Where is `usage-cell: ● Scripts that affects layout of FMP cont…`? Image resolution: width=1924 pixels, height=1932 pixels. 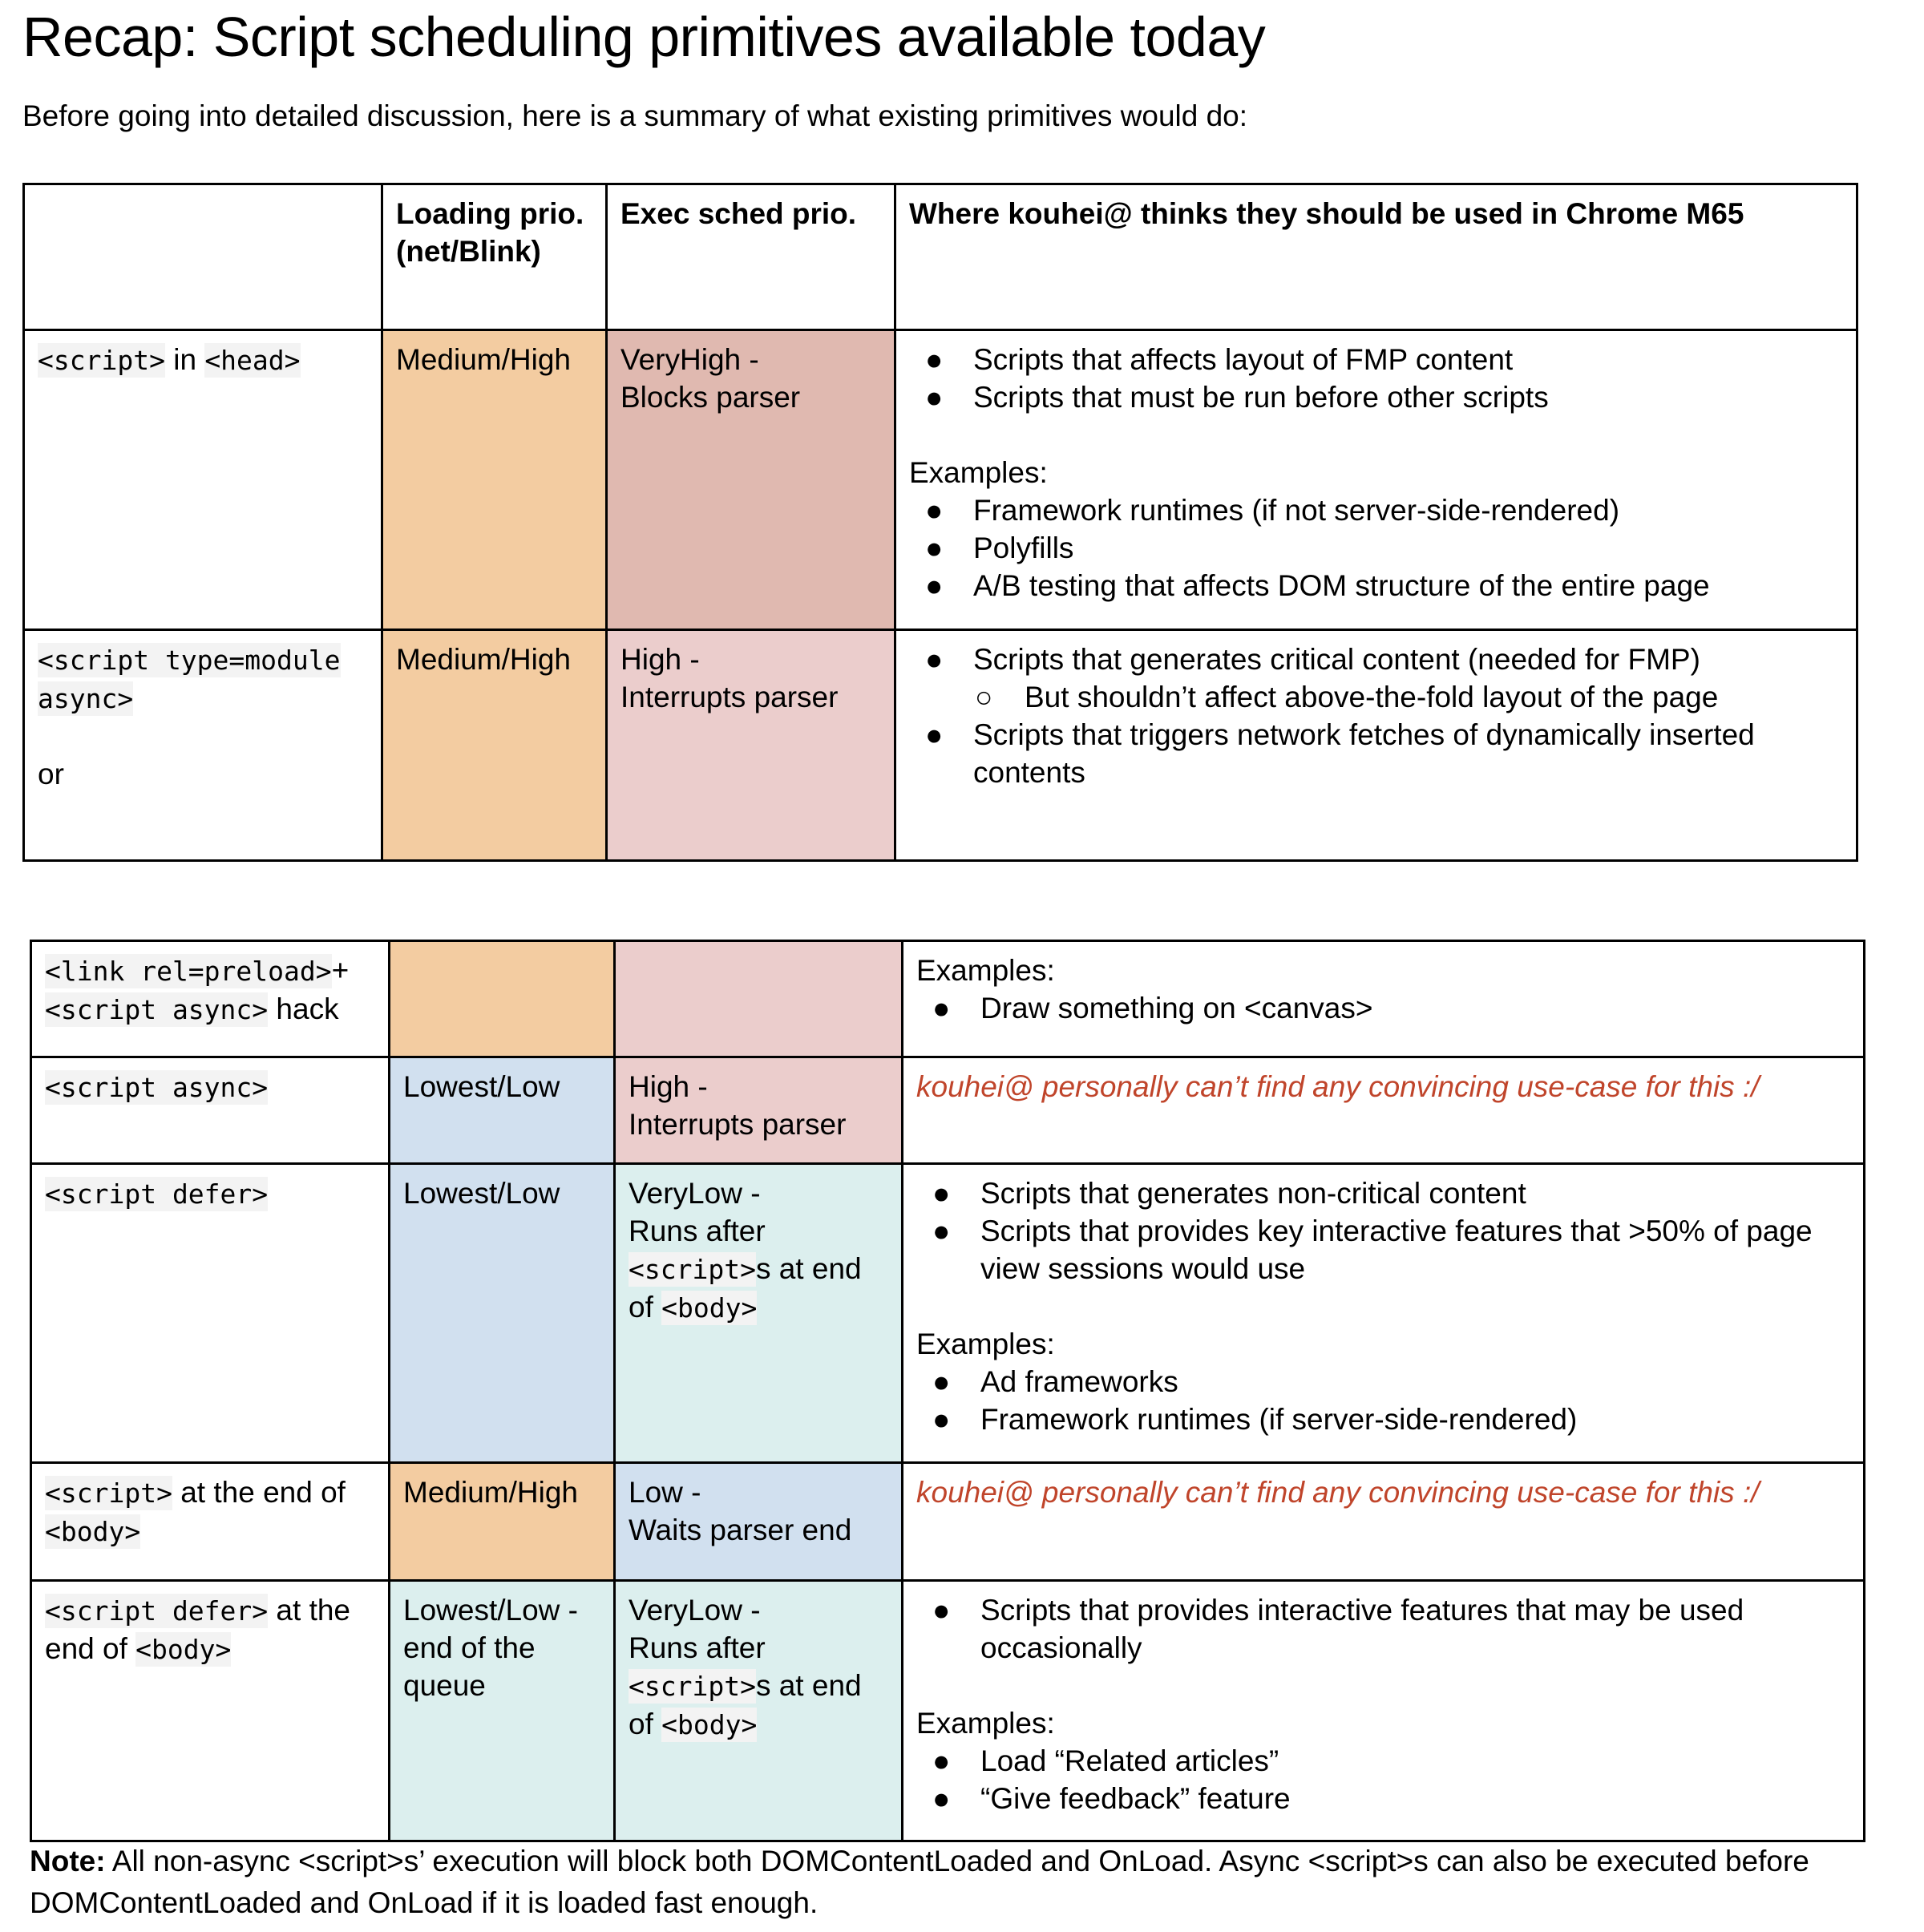 usage-cell: ● Scripts that affects layout of FMP cont… is located at coordinates (1376, 480).